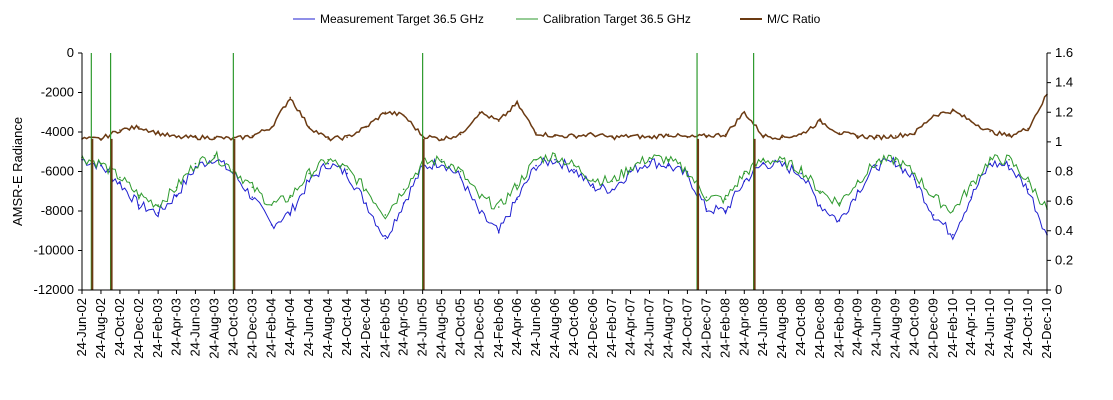  Describe the element at coordinates (743, 327) in the screenshot. I see `x-tick-label: 24-Apr-08` at that location.